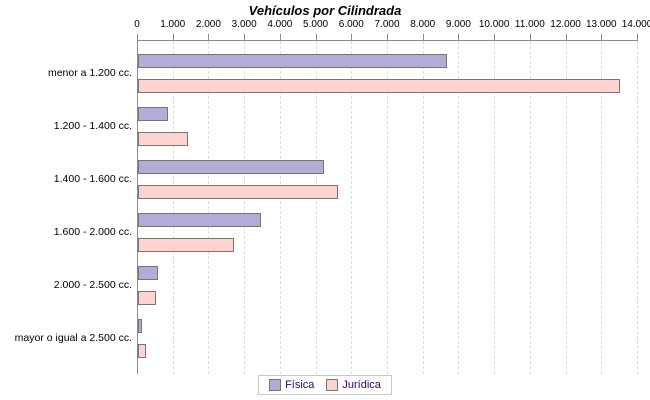 Image resolution: width=650 pixels, height=400 pixels. What do you see at coordinates (332, 385) in the screenshot?
I see `legend-swatch-juridica` at bounding box center [332, 385].